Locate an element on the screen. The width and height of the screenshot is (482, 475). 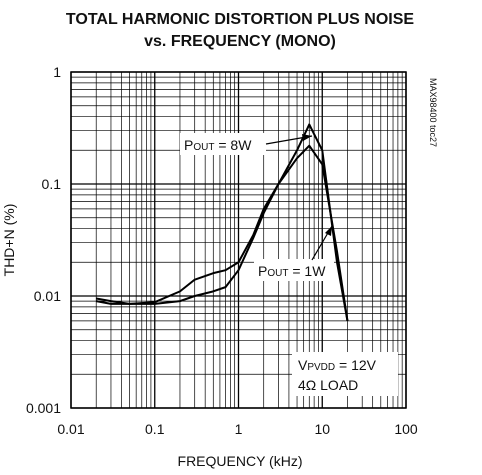
chart-title: vs. FREQUENCY (MONO) is located at coordinates (240, 41).